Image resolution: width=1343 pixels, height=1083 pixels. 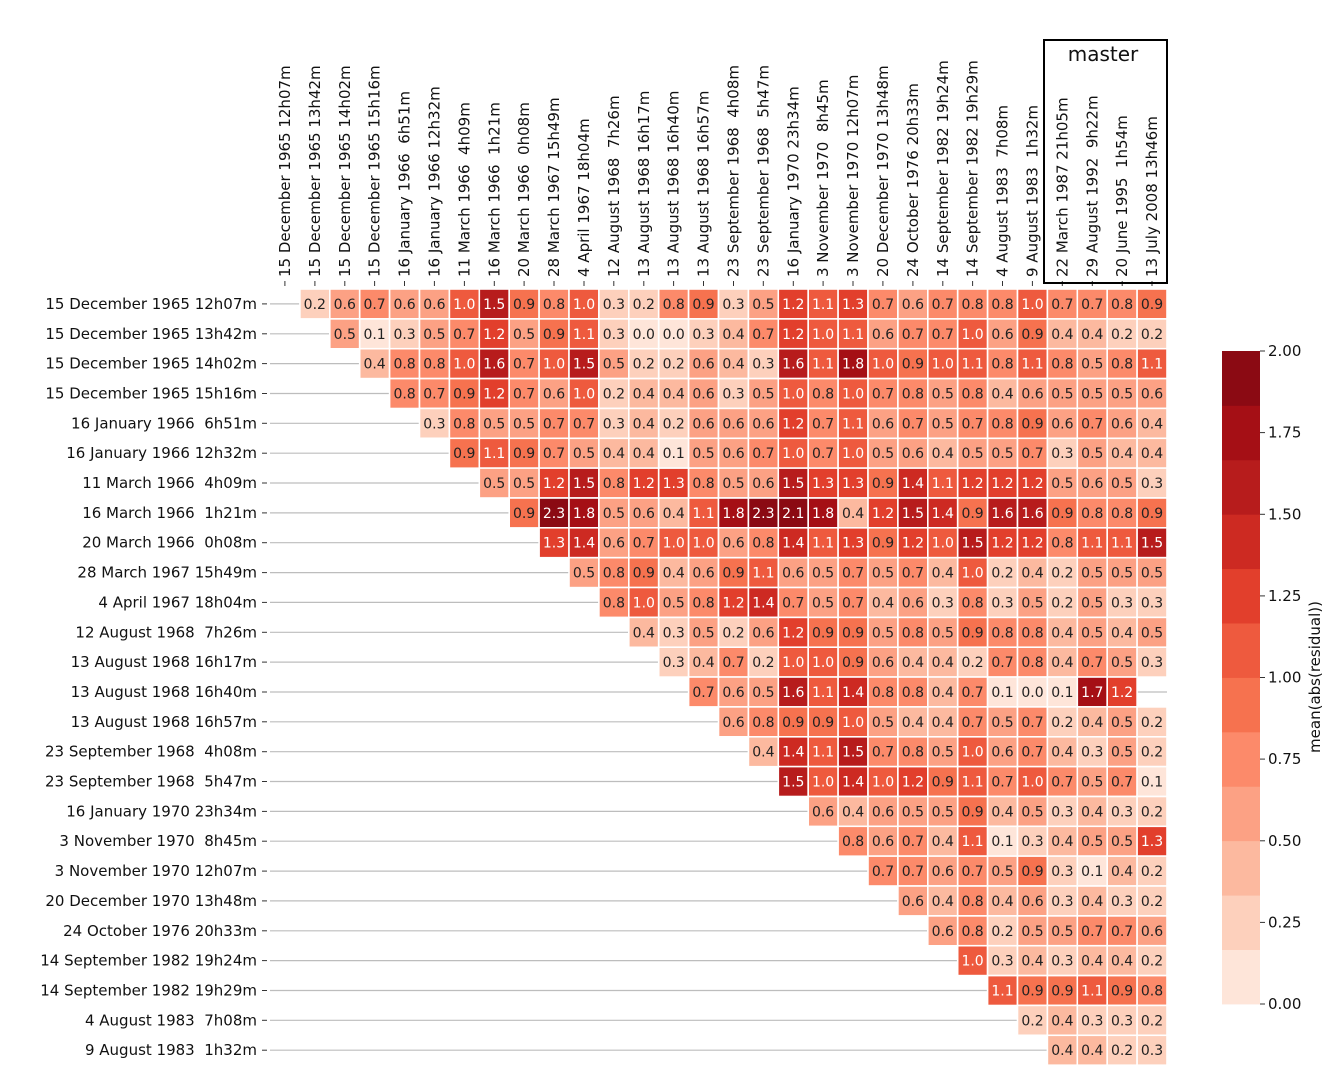 What do you see at coordinates (883, 171) in the screenshot?
I see `column-label: 20 December 1970 13h48m` at bounding box center [883, 171].